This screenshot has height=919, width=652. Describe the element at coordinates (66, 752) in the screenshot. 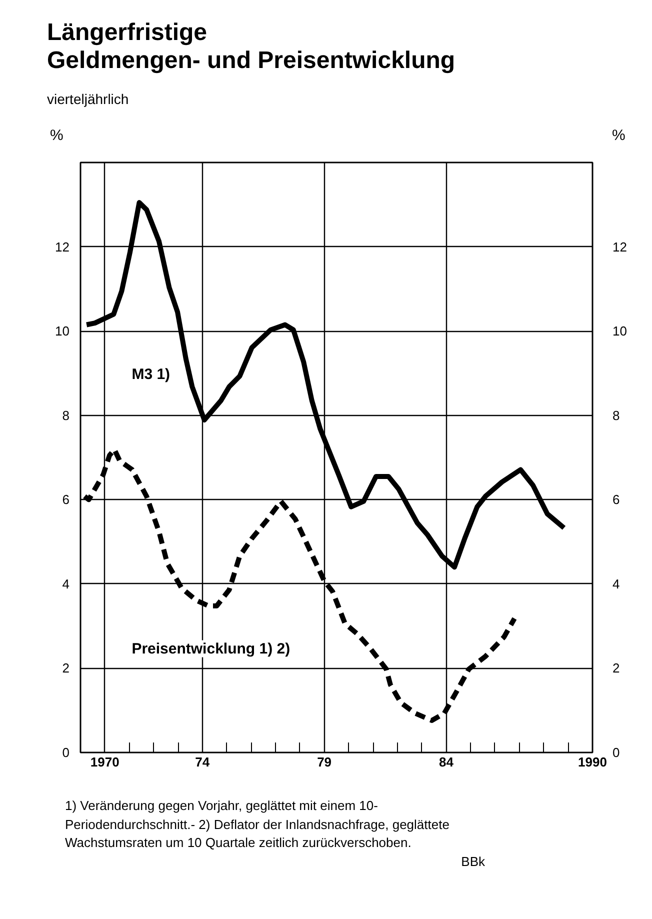

I see `y-tick-label: 0` at that location.